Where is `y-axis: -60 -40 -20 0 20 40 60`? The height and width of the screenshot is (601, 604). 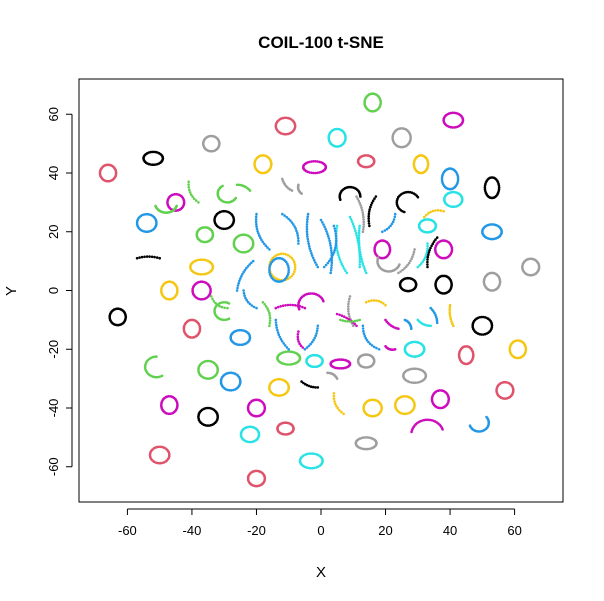
y-axis: -60 -40 -20 0 20 40 60 is located at coordinates (59, 291).